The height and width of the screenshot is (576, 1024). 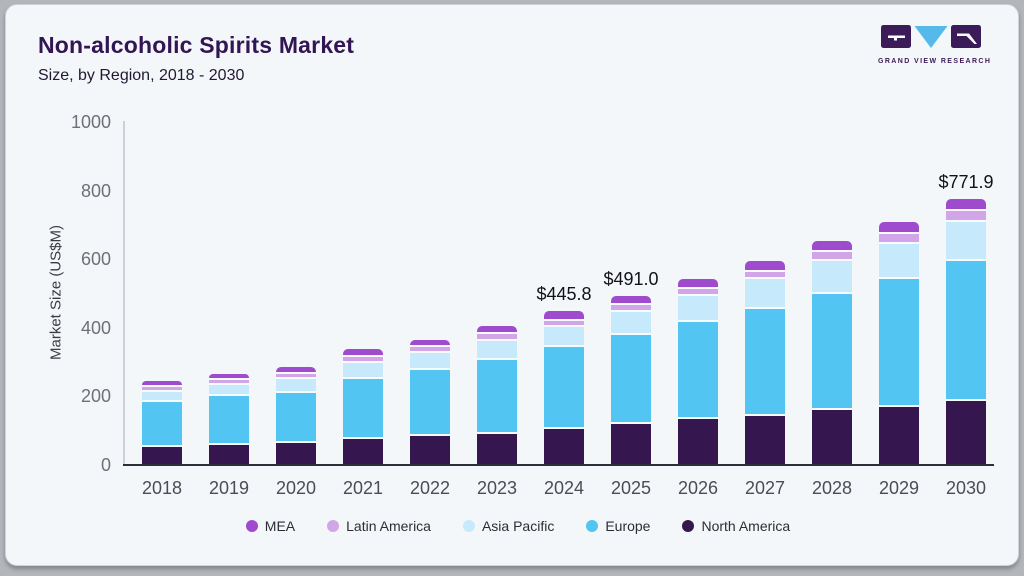 I want to click on x-tick-label-2020: 2020, so click(x=296, y=488).